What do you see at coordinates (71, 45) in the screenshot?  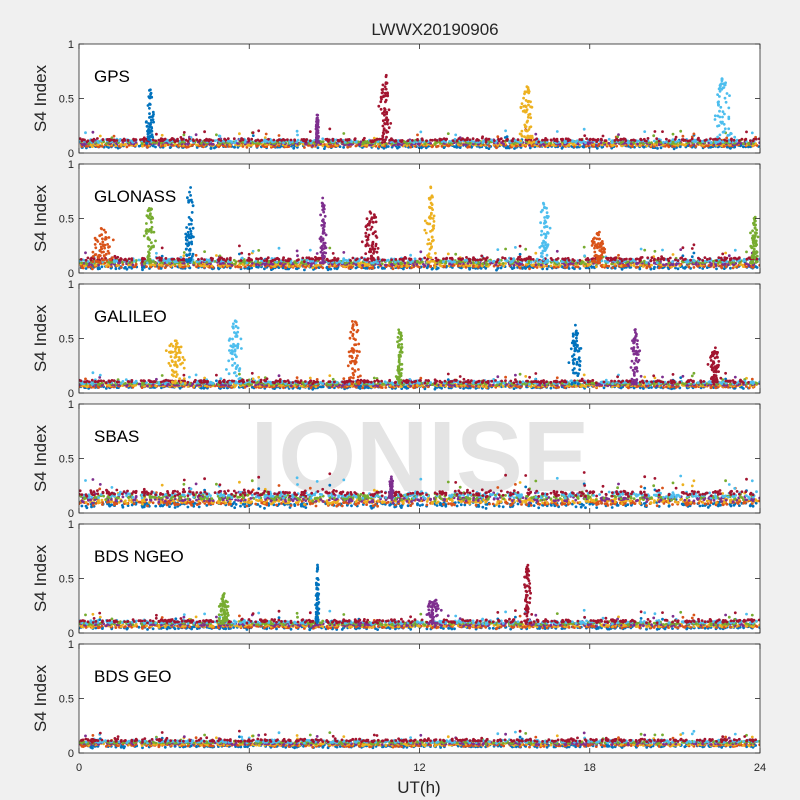 I see `y-tick-label: 1` at bounding box center [71, 45].